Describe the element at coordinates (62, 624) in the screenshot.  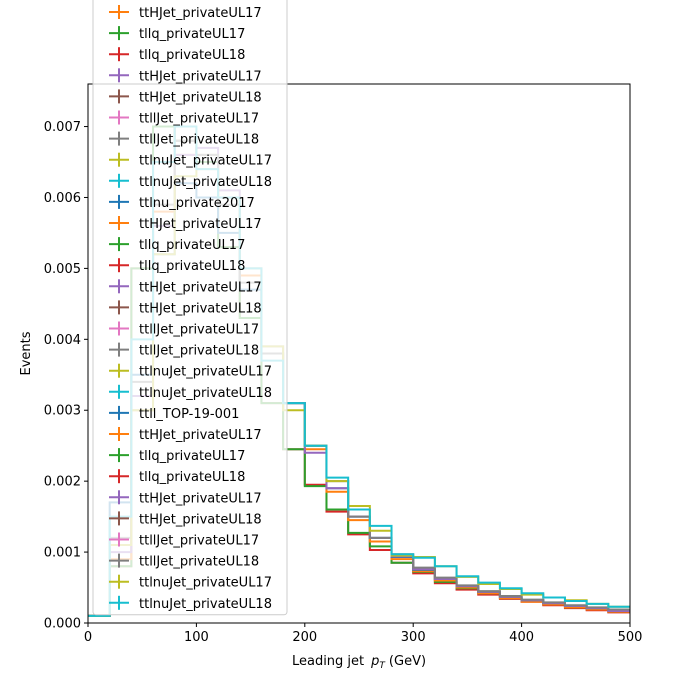
I see `y-tick-label: 0.000` at that location.